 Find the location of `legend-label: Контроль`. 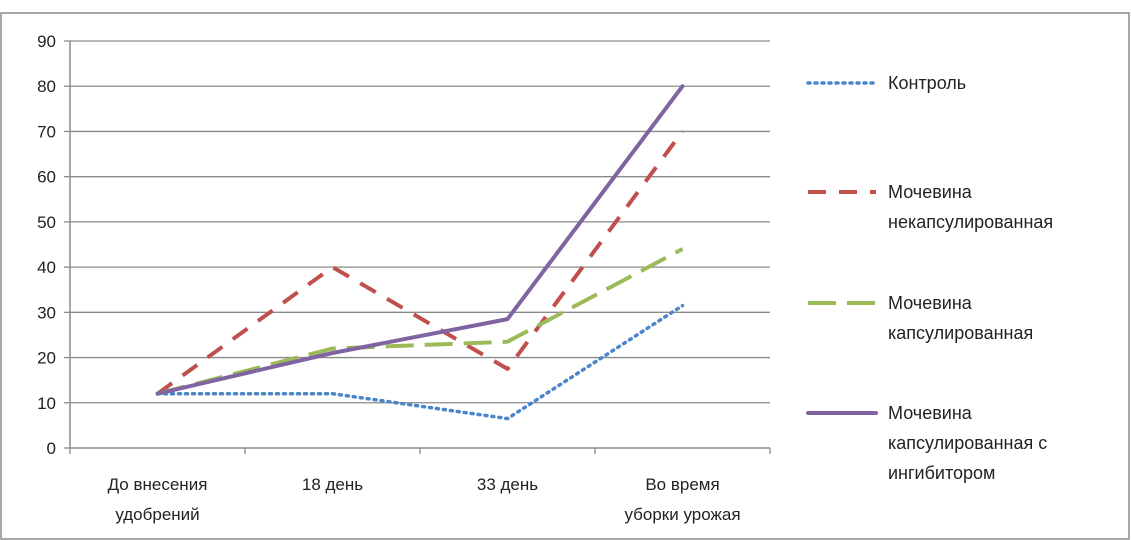

legend-label: Контроль is located at coordinates (927, 83).